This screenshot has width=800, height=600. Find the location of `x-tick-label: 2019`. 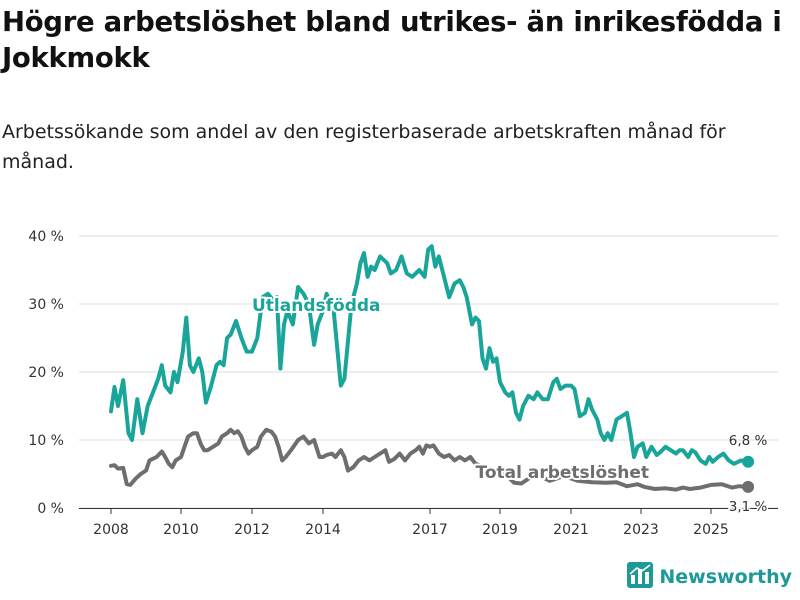

x-tick-label: 2019 is located at coordinates (500, 530).